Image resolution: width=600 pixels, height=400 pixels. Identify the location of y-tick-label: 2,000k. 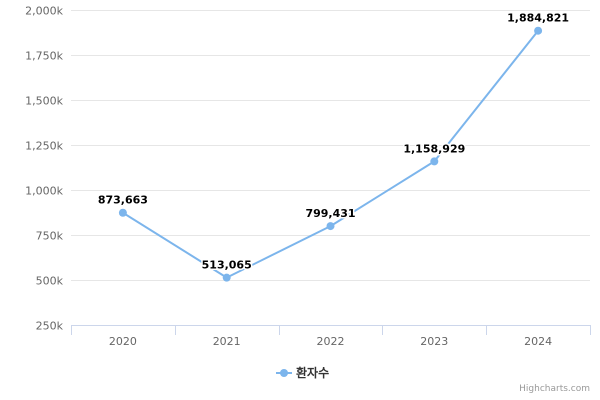
(44, 11).